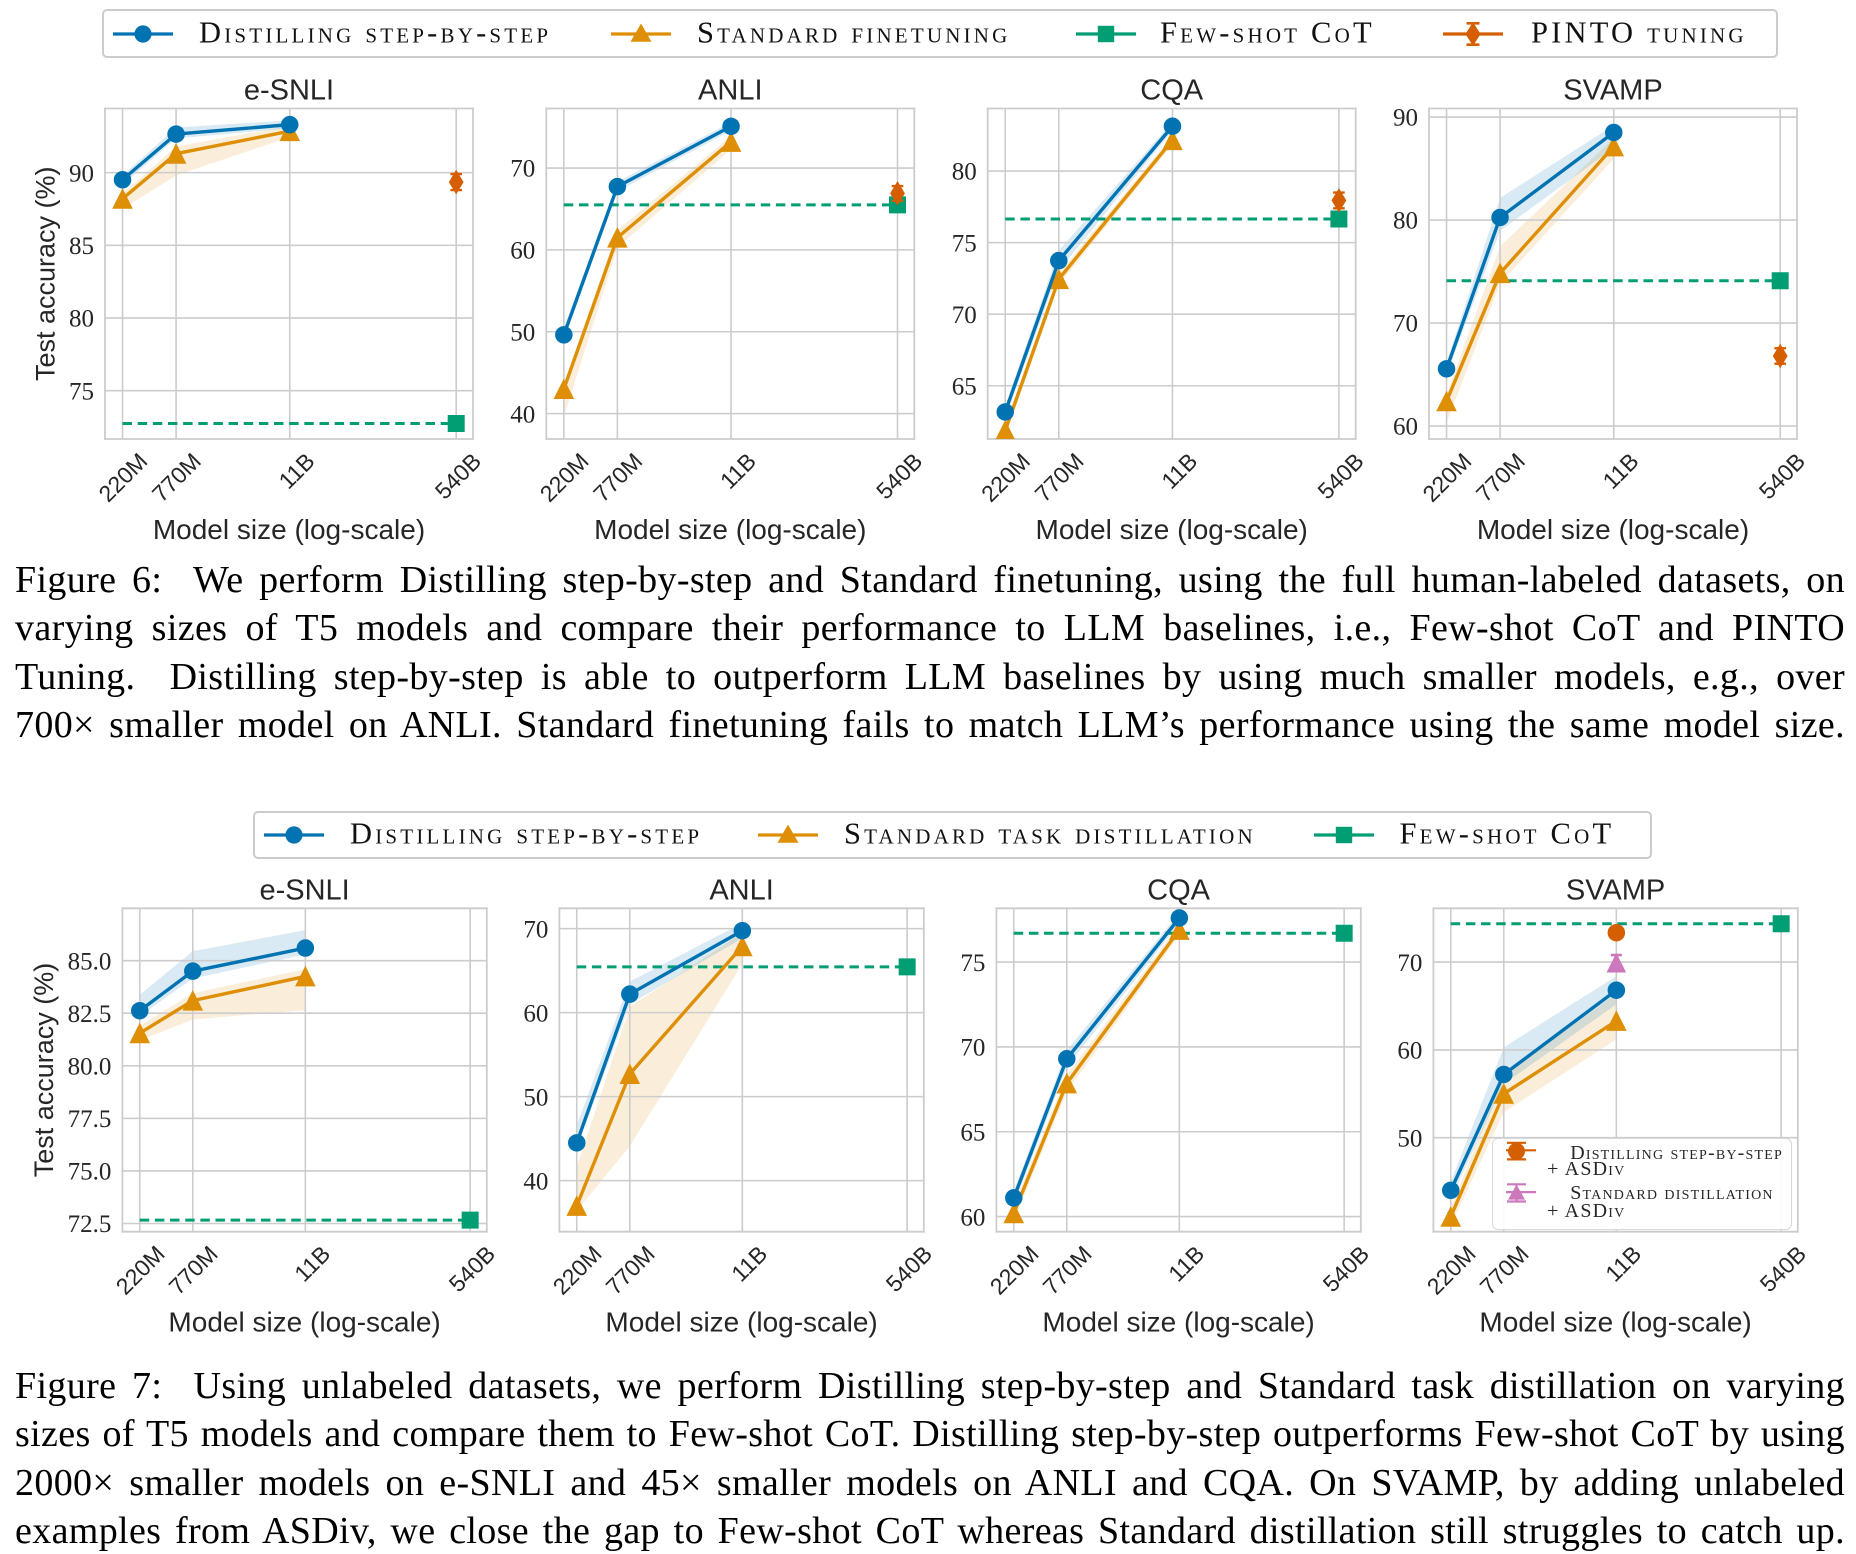 The height and width of the screenshot is (1554, 1856). I want to click on svg-text: 72.5, so click(90, 1224).